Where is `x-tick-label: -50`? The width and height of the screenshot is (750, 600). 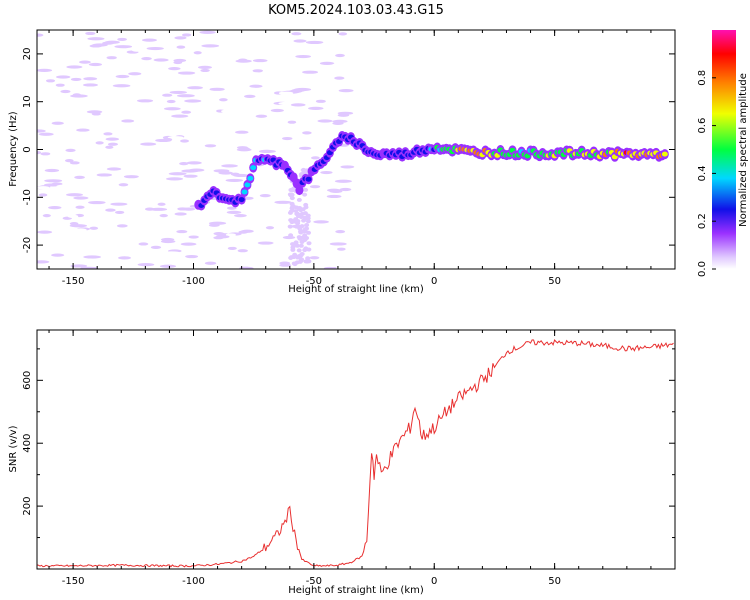 x-tick-label: -50 is located at coordinates (314, 281).